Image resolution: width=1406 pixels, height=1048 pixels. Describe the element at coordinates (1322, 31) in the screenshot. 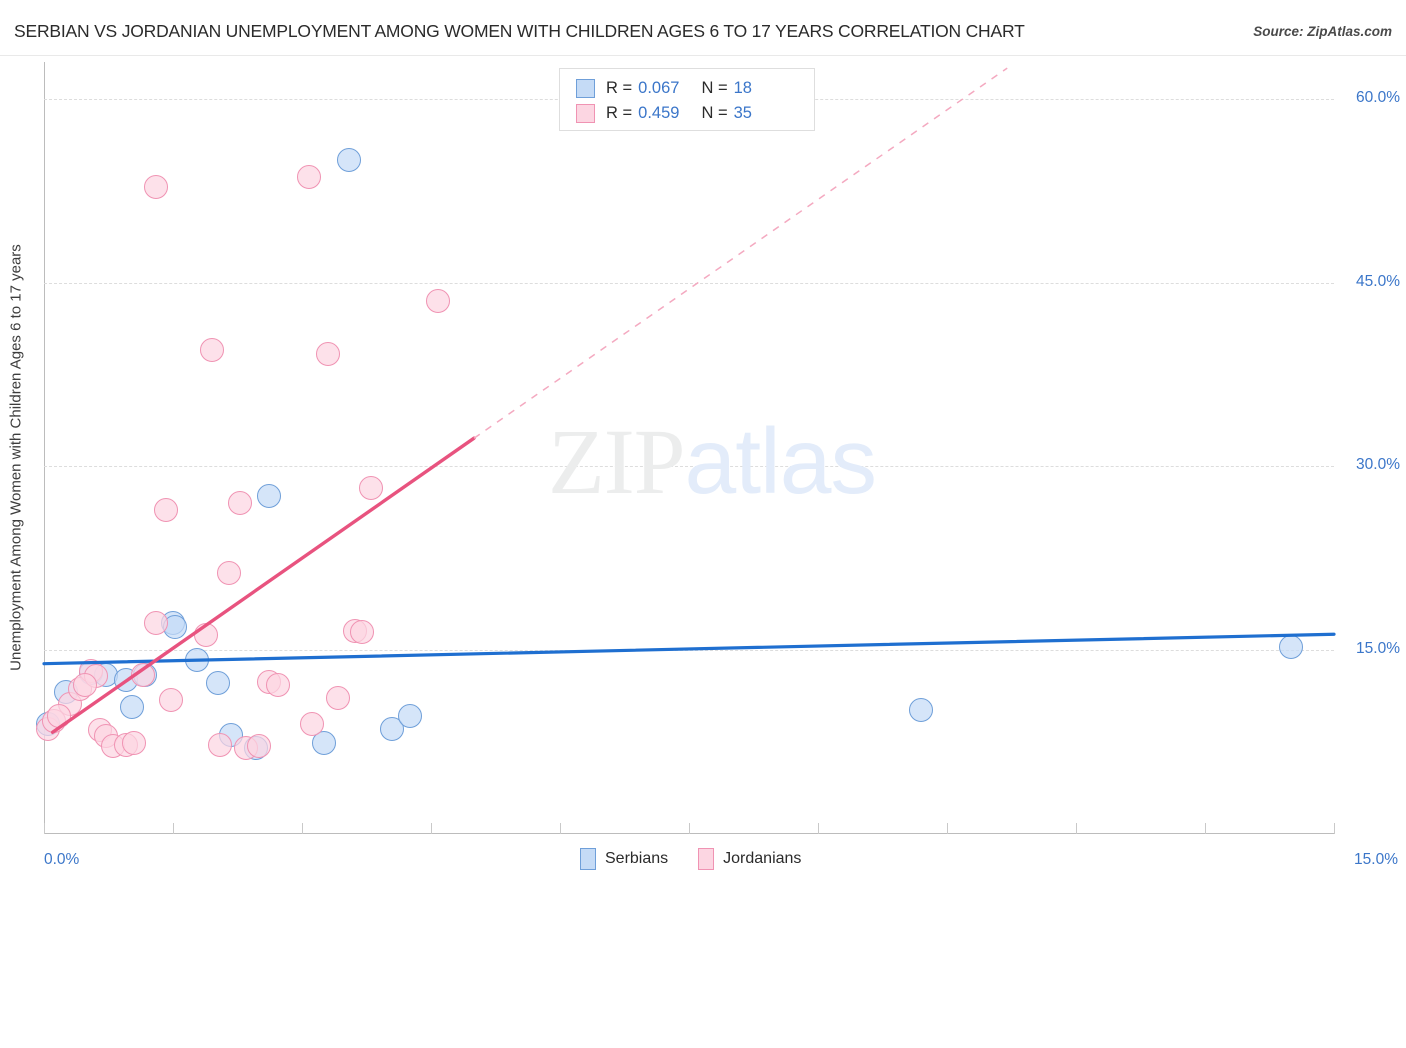

I see `source-label: Source: ZipAtlas.com` at that location.